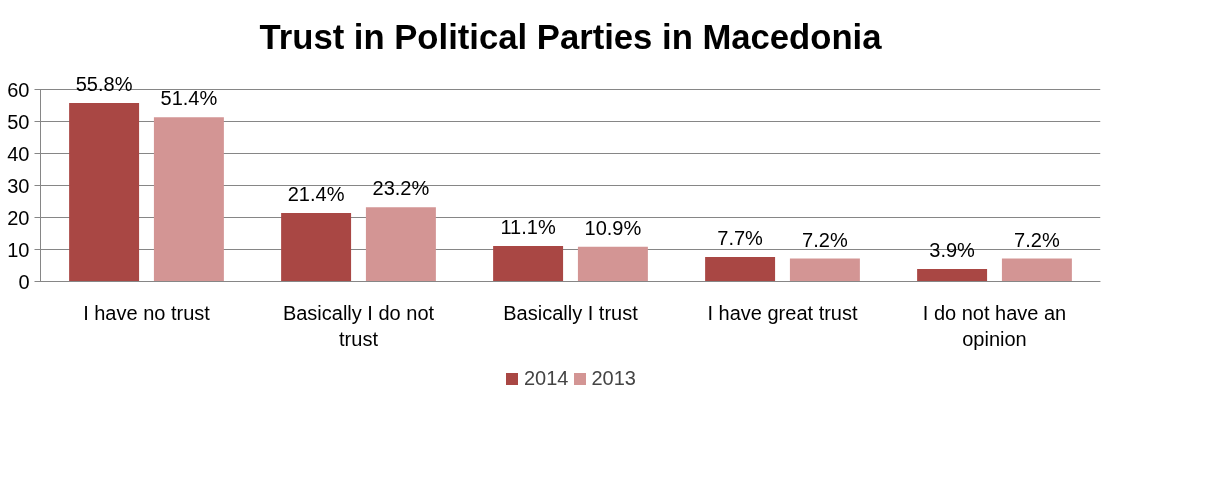 The height and width of the screenshot is (490, 1205). I want to click on y-tick-label: 50, so click(18, 121).